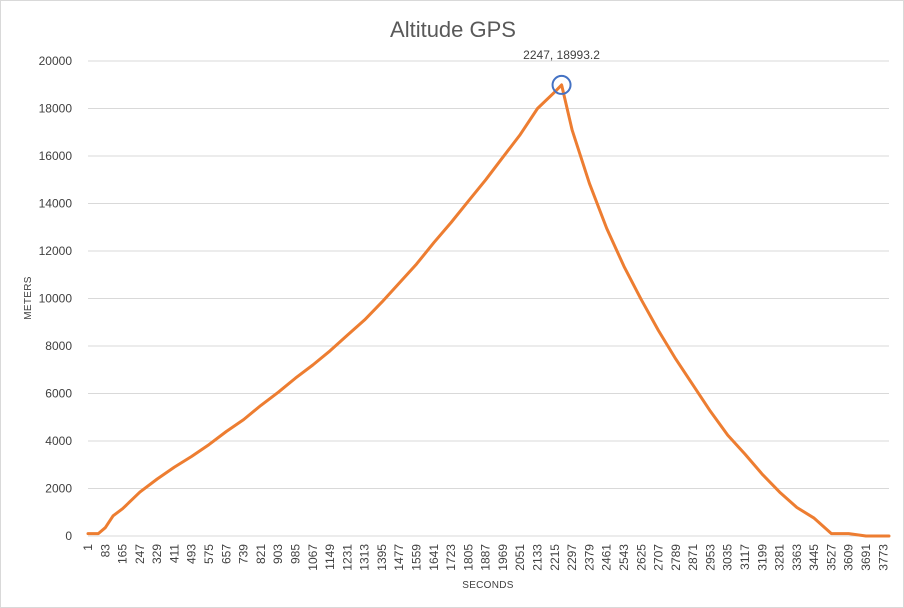  I want to click on x-tick-label: 411, so click(174, 553).